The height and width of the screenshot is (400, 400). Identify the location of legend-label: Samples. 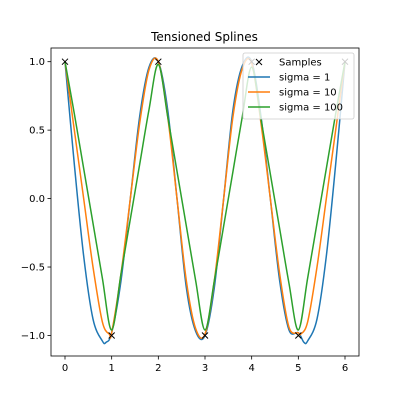
(300, 63).